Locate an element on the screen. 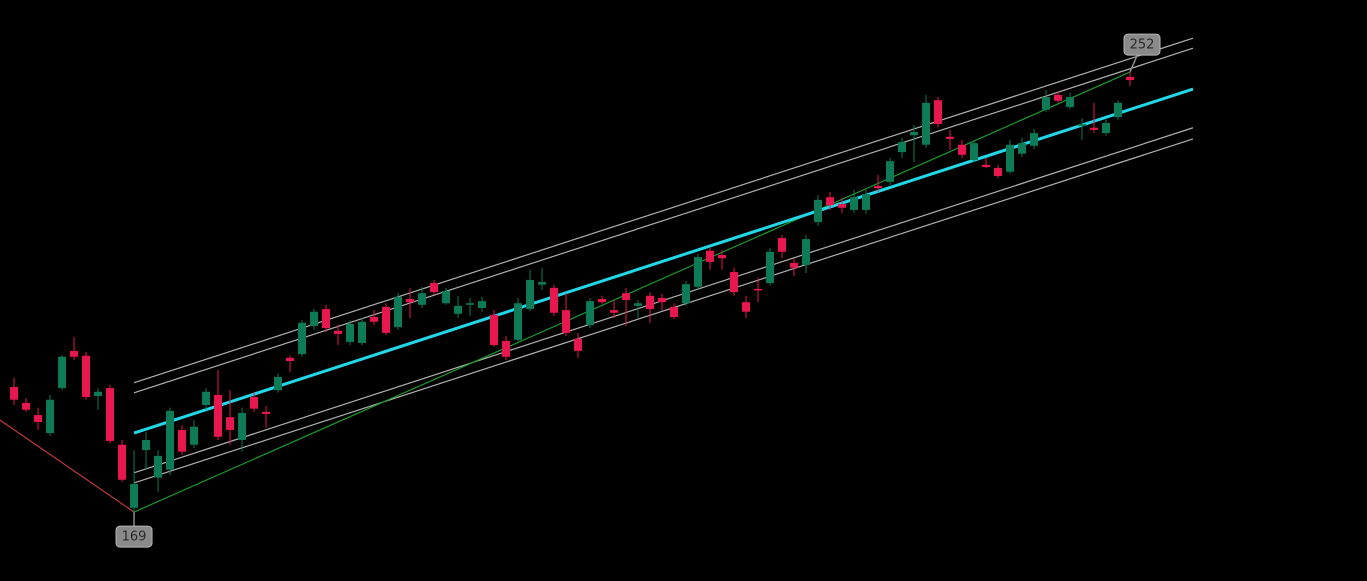  price-label: 169 is located at coordinates (134, 537).